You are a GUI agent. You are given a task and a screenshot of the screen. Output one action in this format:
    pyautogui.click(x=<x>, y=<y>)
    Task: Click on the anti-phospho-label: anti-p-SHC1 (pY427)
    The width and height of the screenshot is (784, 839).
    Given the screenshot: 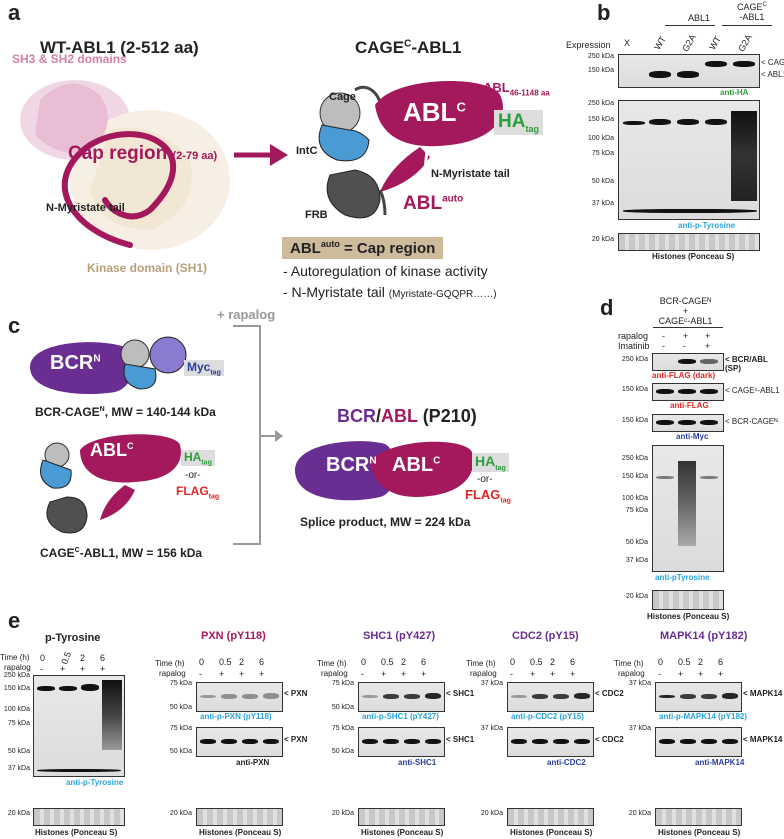 What is the action you would take?
    pyautogui.click(x=400, y=716)
    